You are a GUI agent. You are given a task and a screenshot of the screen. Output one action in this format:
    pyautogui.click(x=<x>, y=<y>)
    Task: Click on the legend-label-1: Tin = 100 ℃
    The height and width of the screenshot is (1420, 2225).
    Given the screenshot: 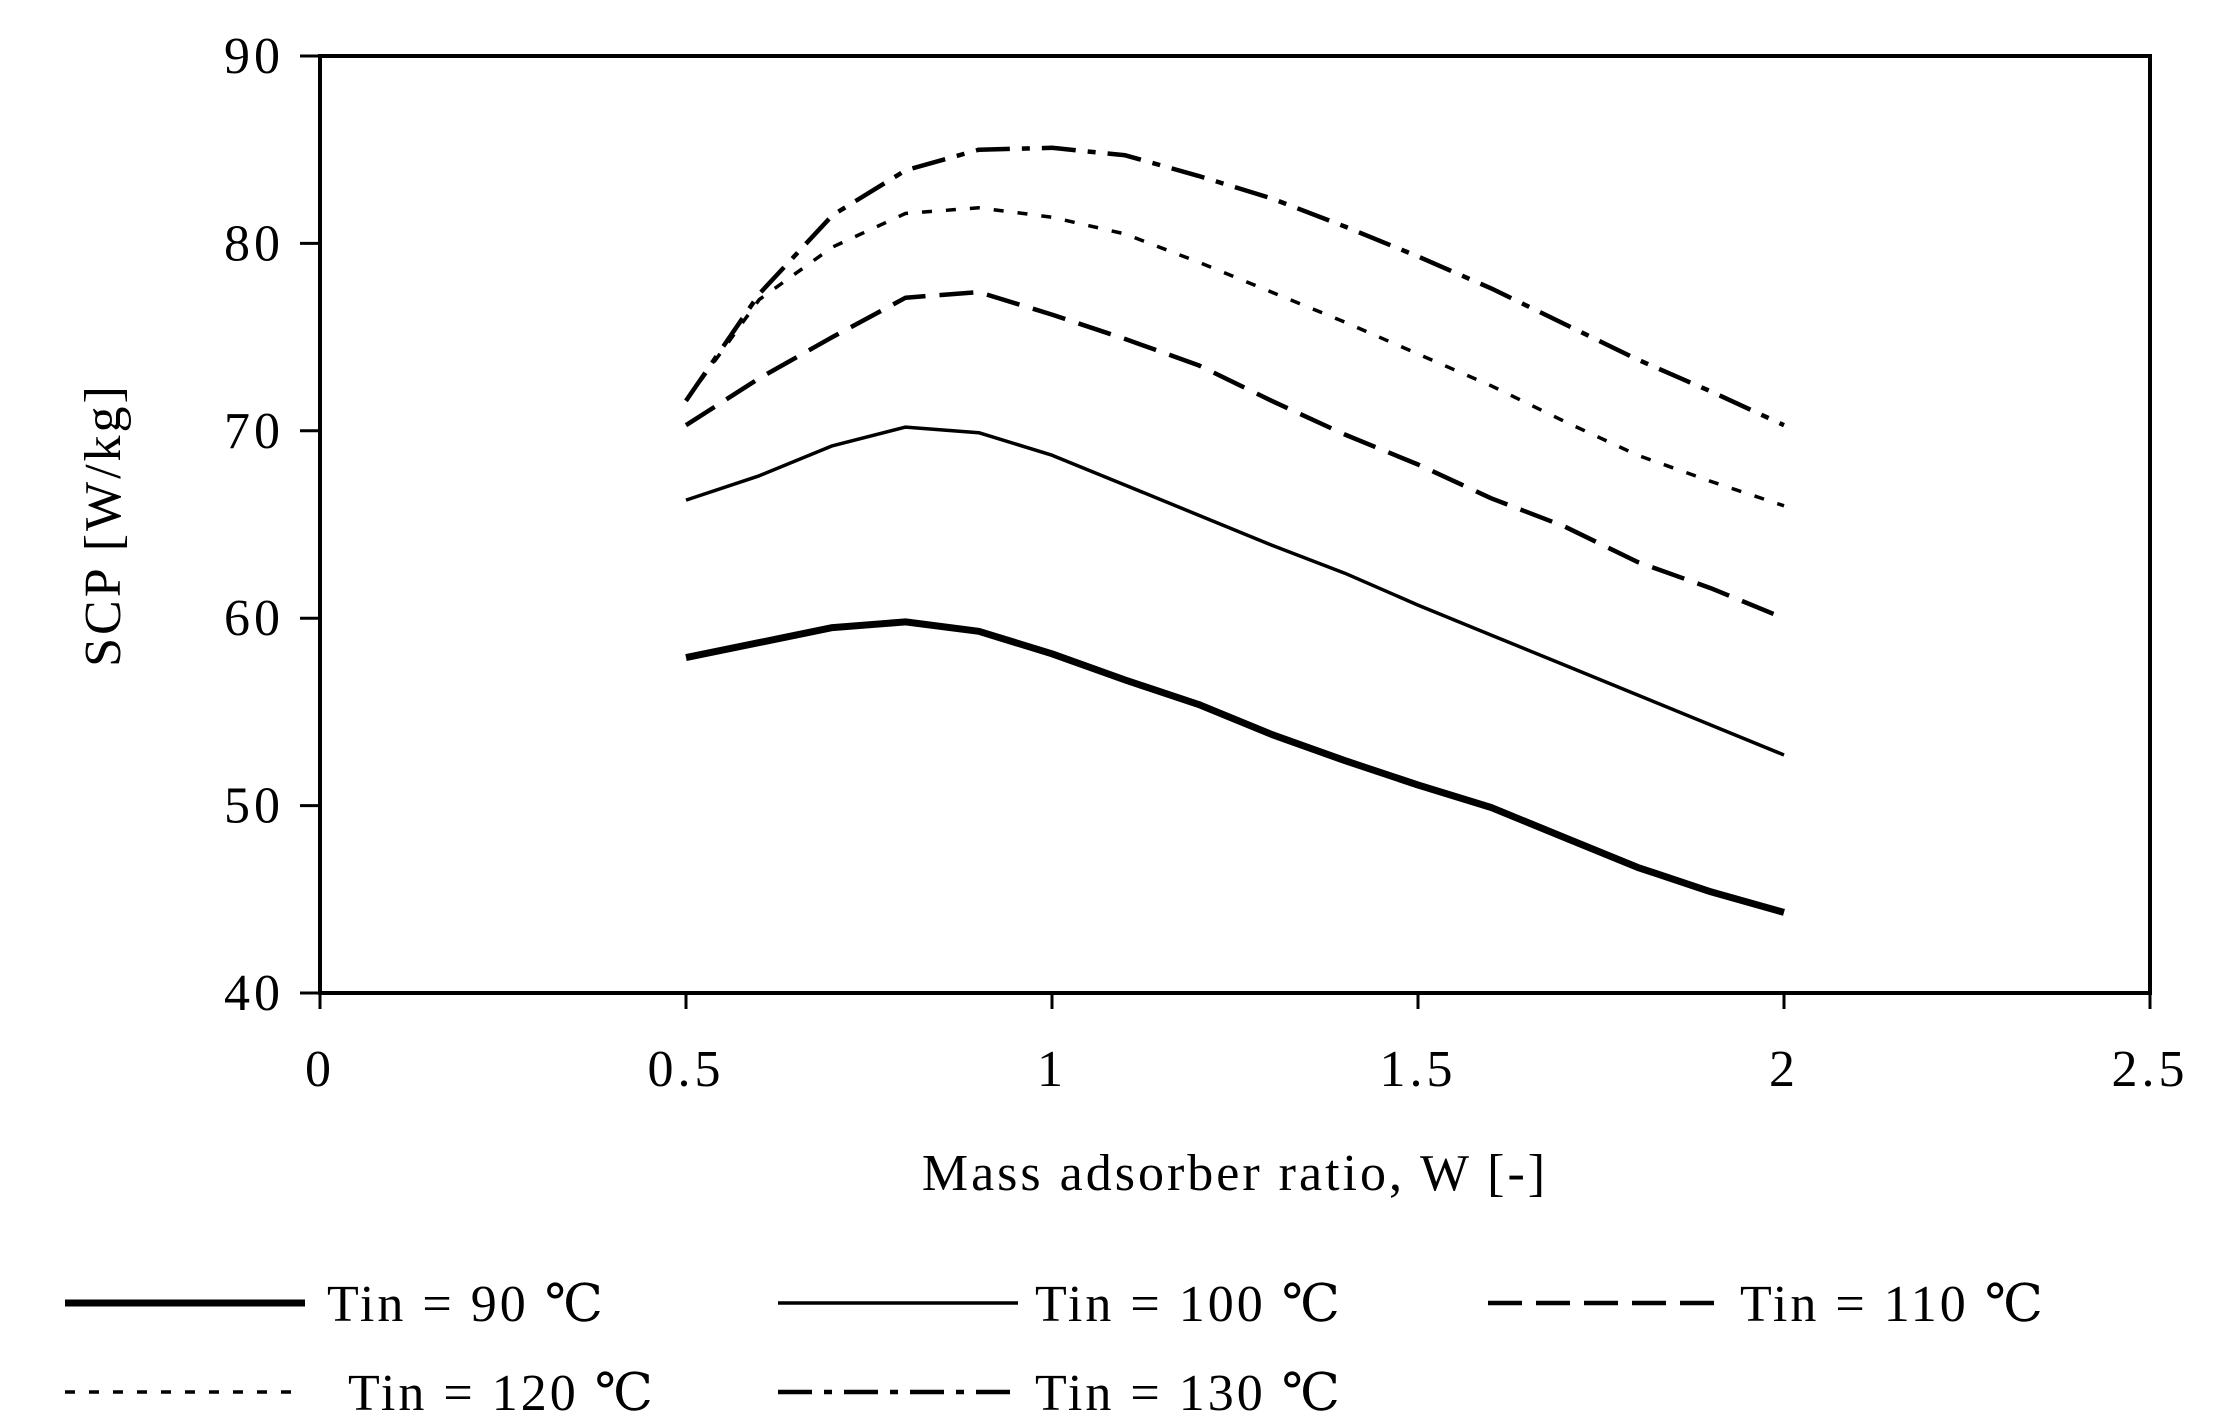 What is the action you would take?
    pyautogui.click(x=1189, y=1304)
    